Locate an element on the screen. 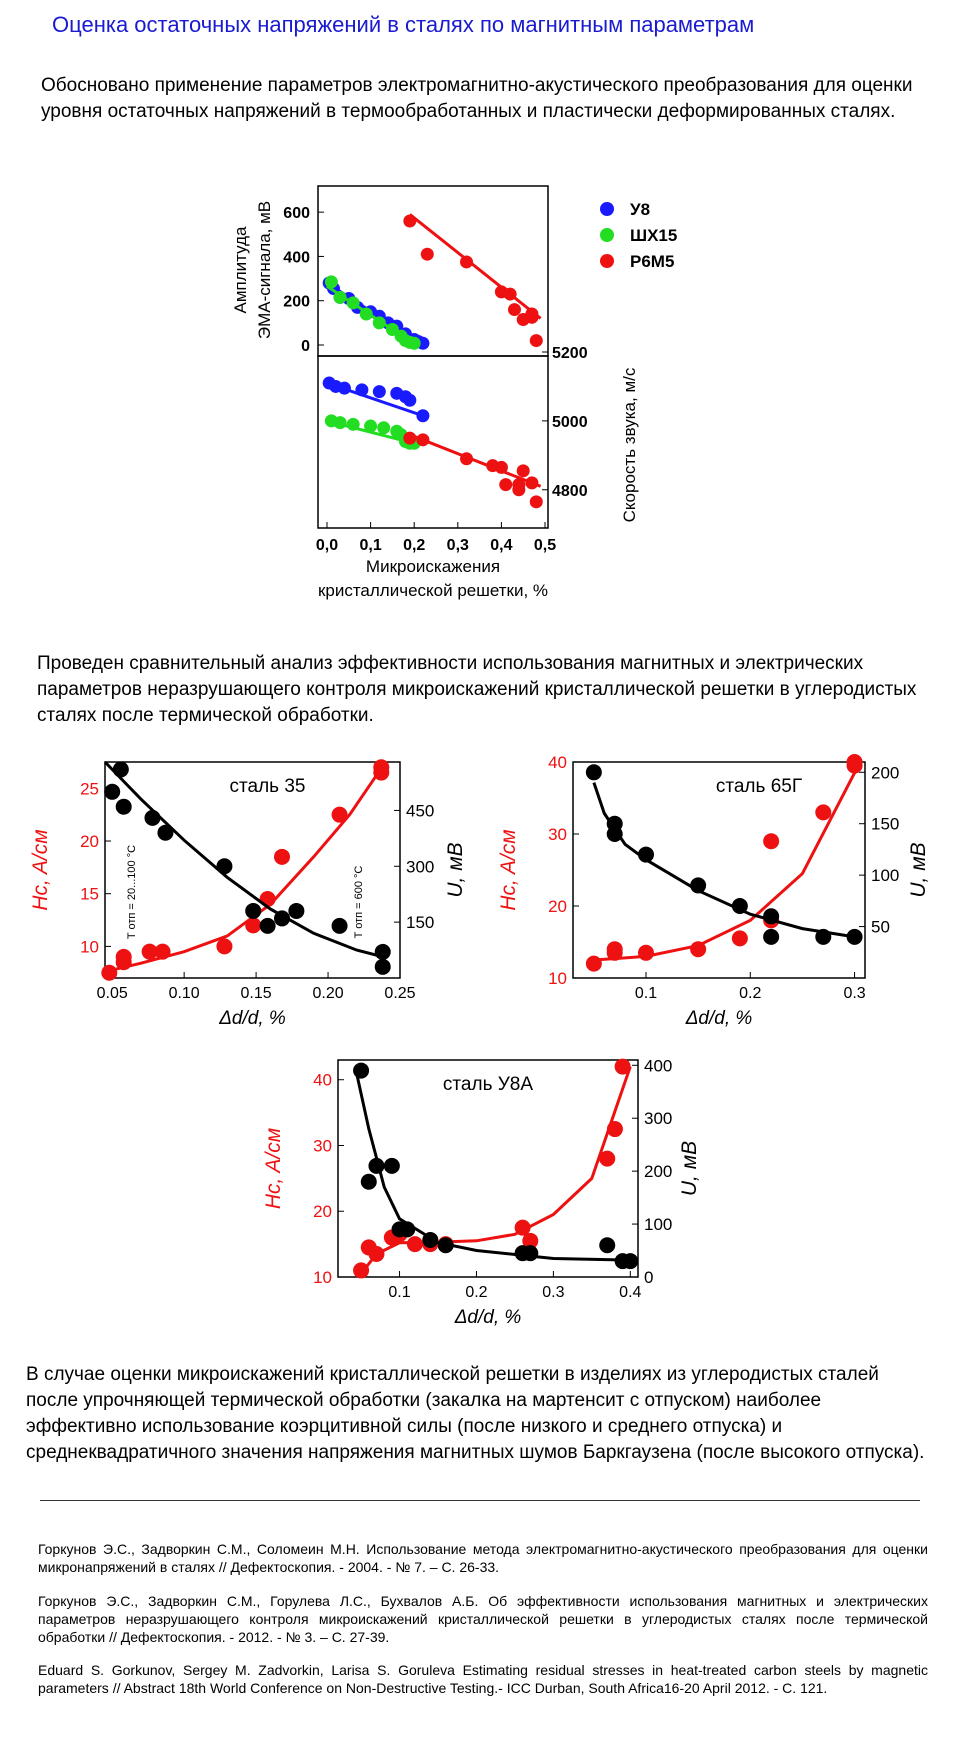 Image resolution: width=965 pixels, height=1738 pixels. x-tick-label: 0.1 is located at coordinates (399, 1292).